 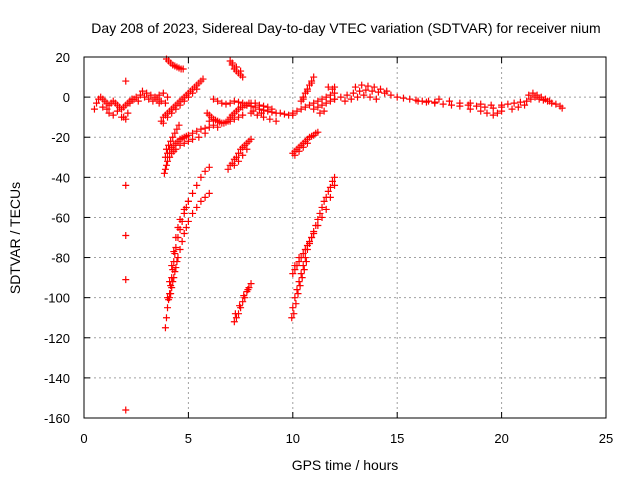 What do you see at coordinates (15, 238) in the screenshot?
I see `y-axis-label: SDTVAR / TECUs` at bounding box center [15, 238].